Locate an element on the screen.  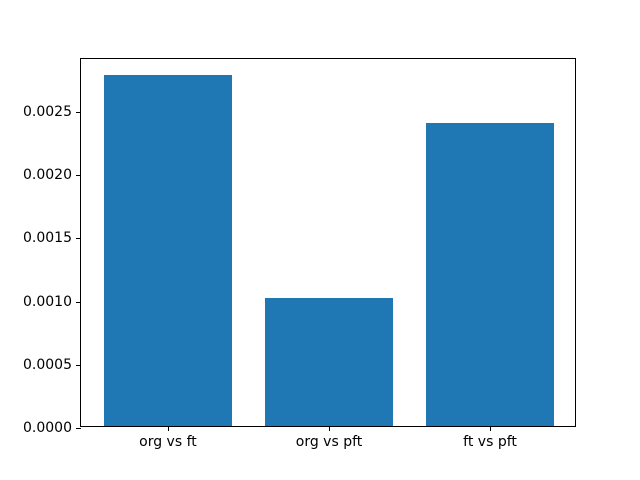
y-tick-label-0: 0.0000 is located at coordinates (47, 428).